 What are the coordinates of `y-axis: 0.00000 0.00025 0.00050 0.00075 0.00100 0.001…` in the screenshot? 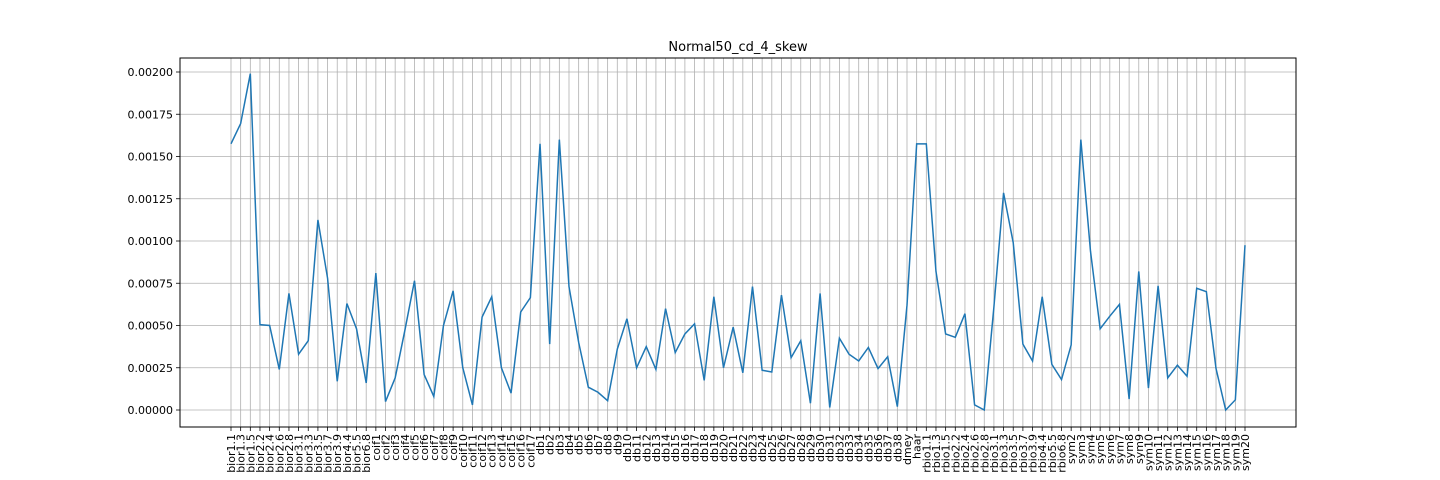 It's located at (154, 241).